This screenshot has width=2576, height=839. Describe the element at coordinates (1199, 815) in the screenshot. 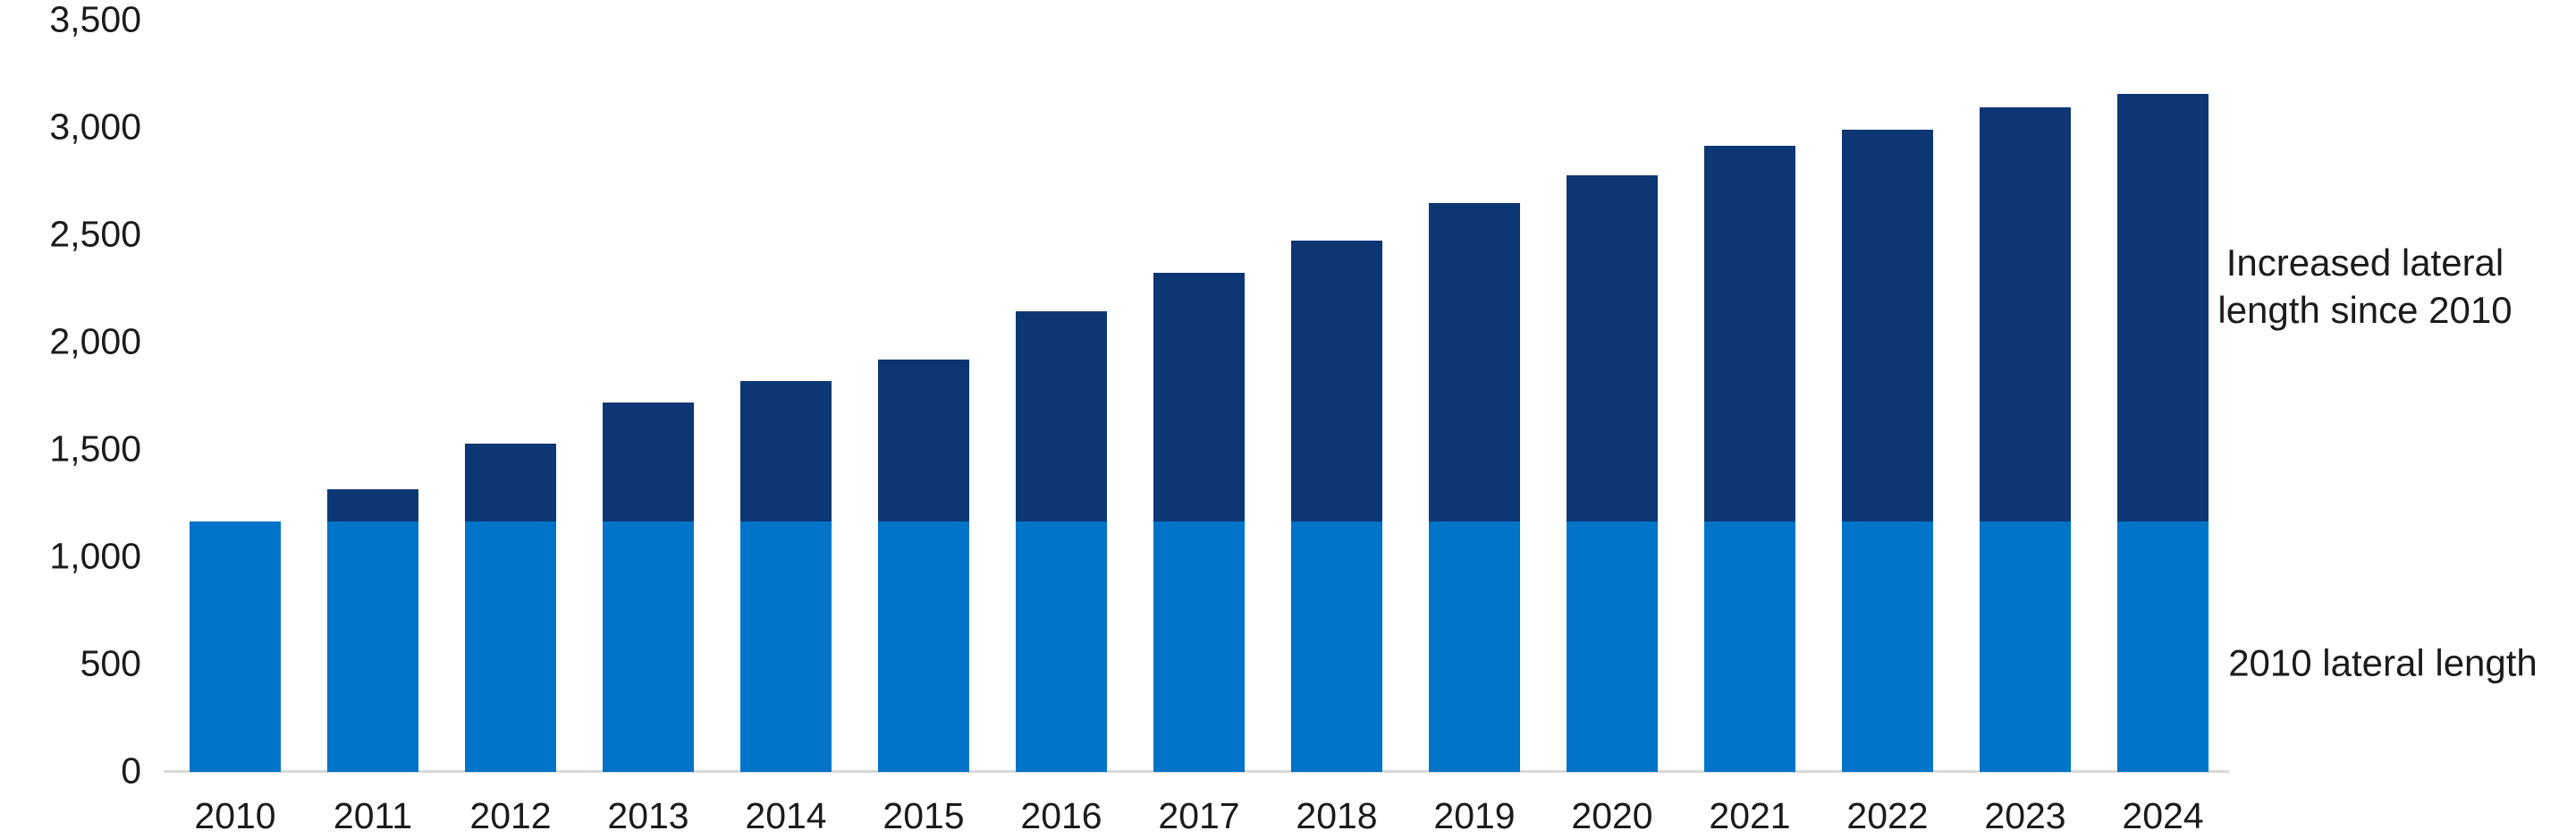

I see `x-axis-label: 2017` at that location.